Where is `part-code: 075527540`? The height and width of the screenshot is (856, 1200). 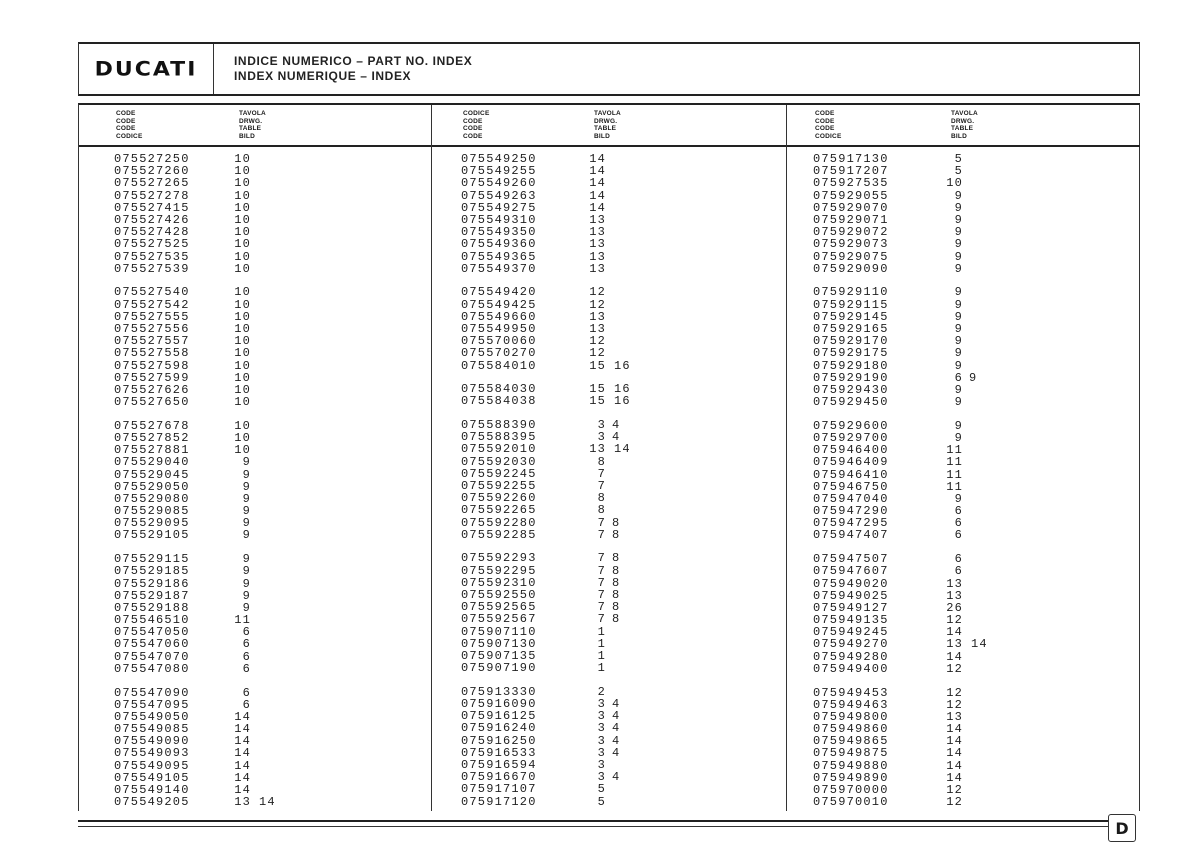 part-code: 075527540 is located at coordinates (152, 292).